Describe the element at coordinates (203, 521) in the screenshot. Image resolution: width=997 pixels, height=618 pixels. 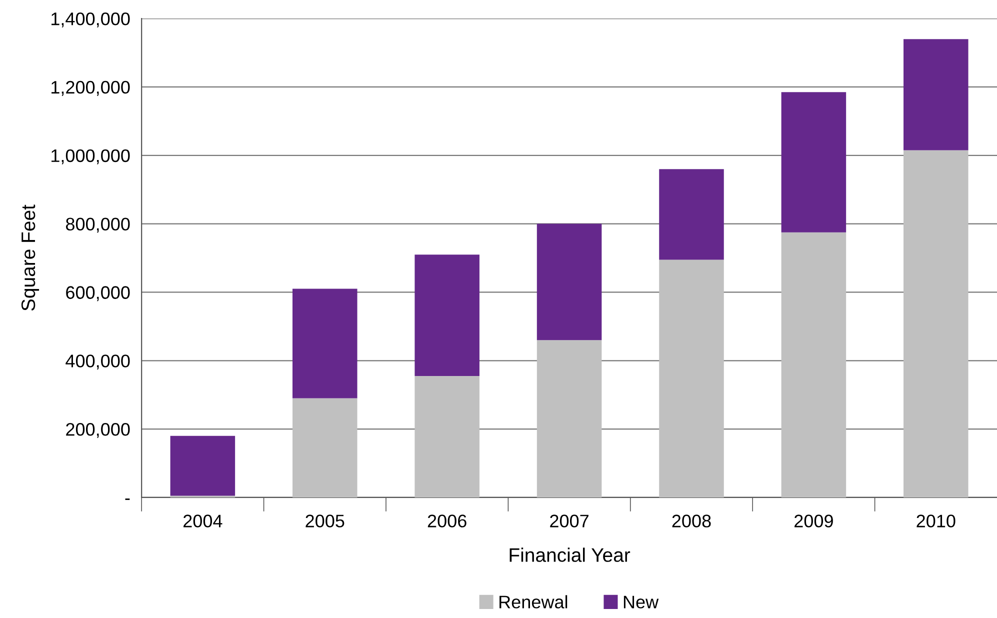
I see `x-tick-label: 2004` at that location.